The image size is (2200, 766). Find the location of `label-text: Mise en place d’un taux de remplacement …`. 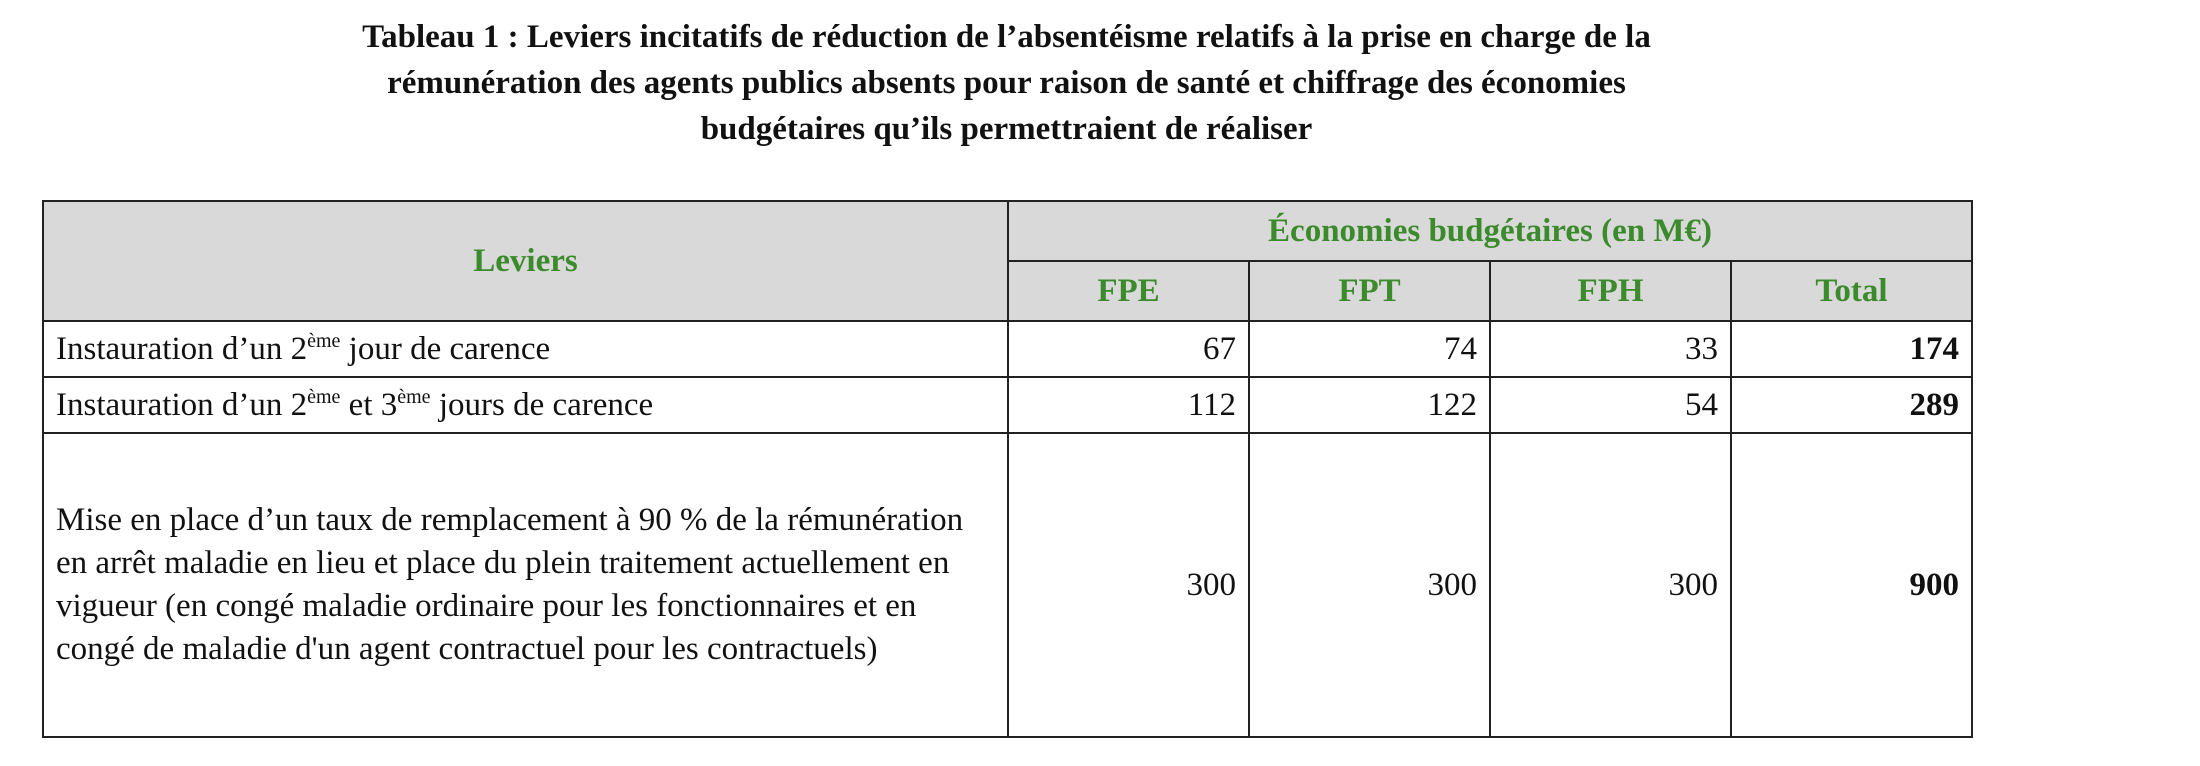

label-text: Mise en place d’un taux de remplacement … is located at coordinates (510, 584).